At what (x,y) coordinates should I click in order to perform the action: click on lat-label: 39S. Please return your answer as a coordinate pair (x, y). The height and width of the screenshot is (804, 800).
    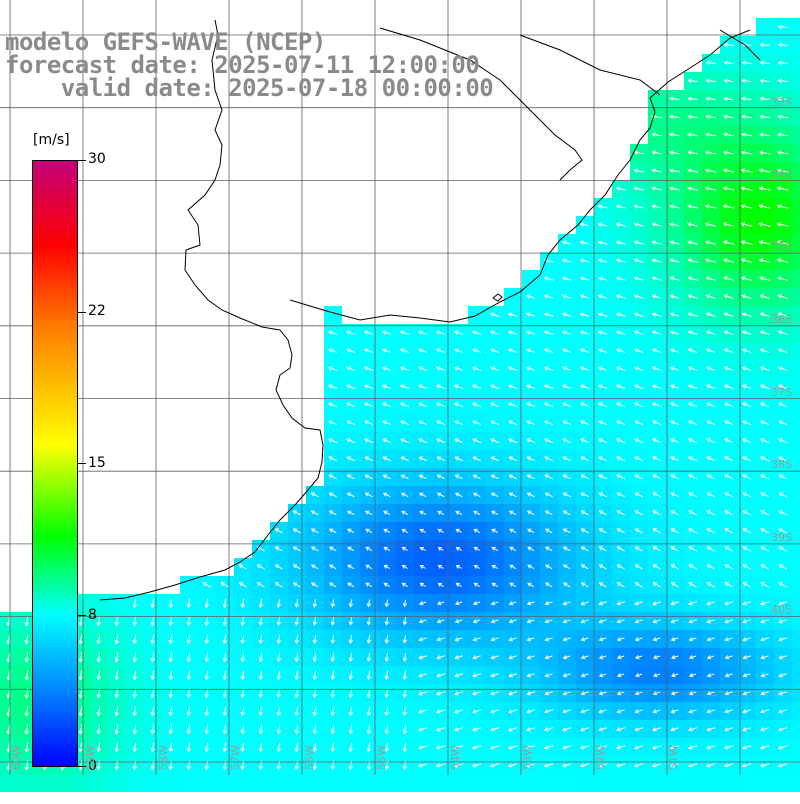
    Looking at the image, I should click on (781, 537).